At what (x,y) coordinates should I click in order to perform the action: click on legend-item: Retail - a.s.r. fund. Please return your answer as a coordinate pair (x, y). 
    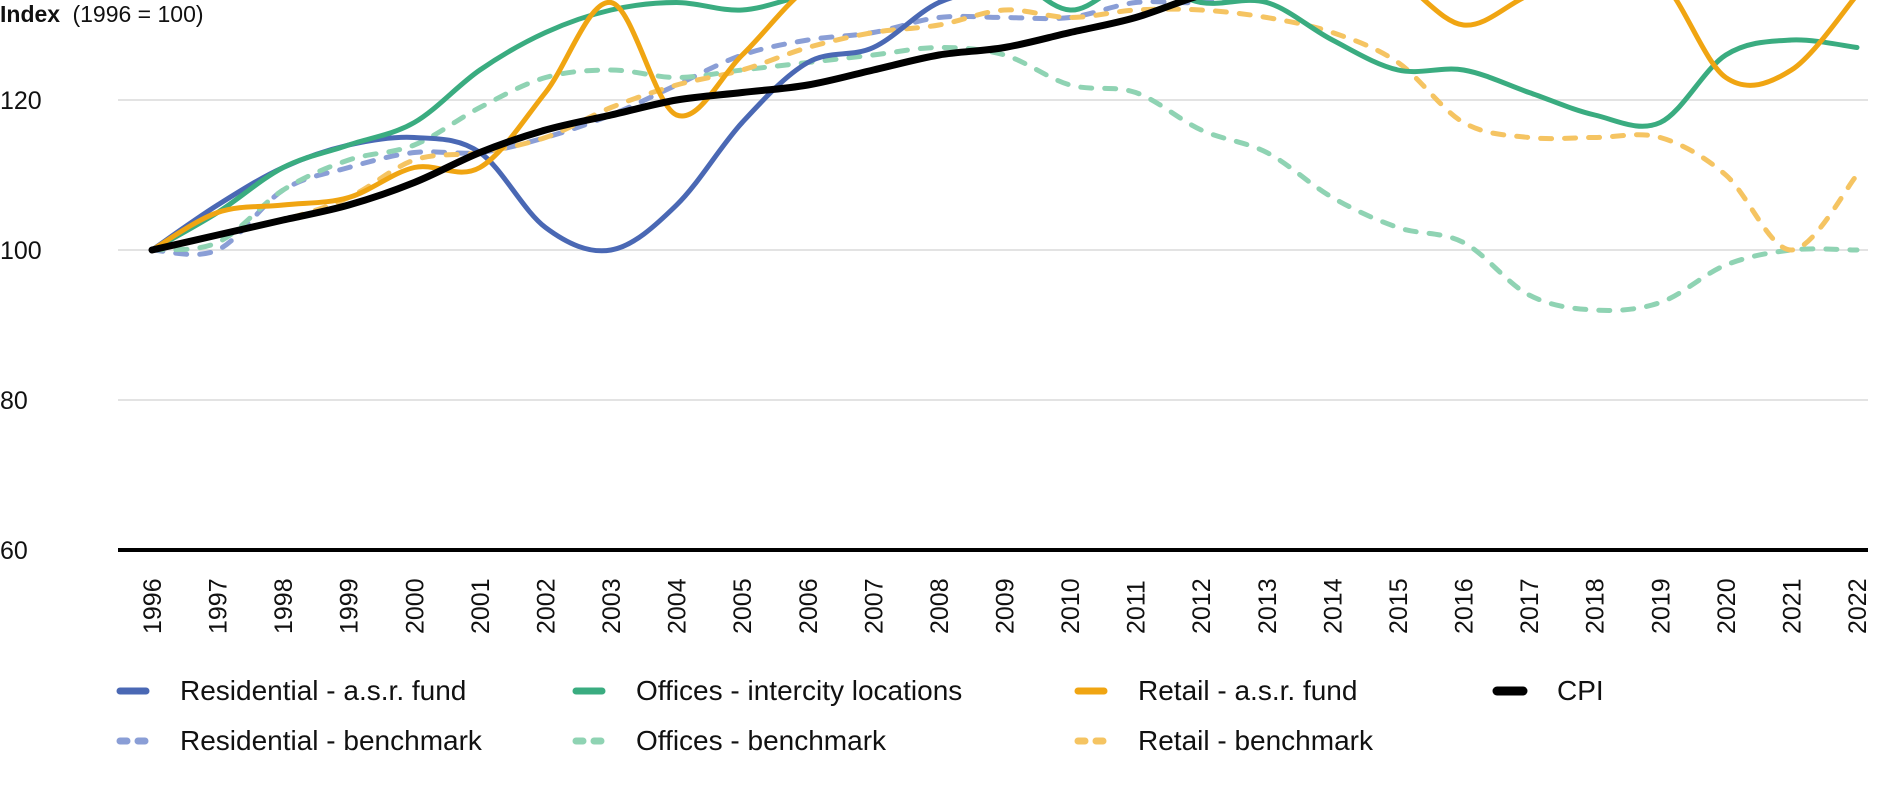
    Looking at the image, I should click on (1215, 690).